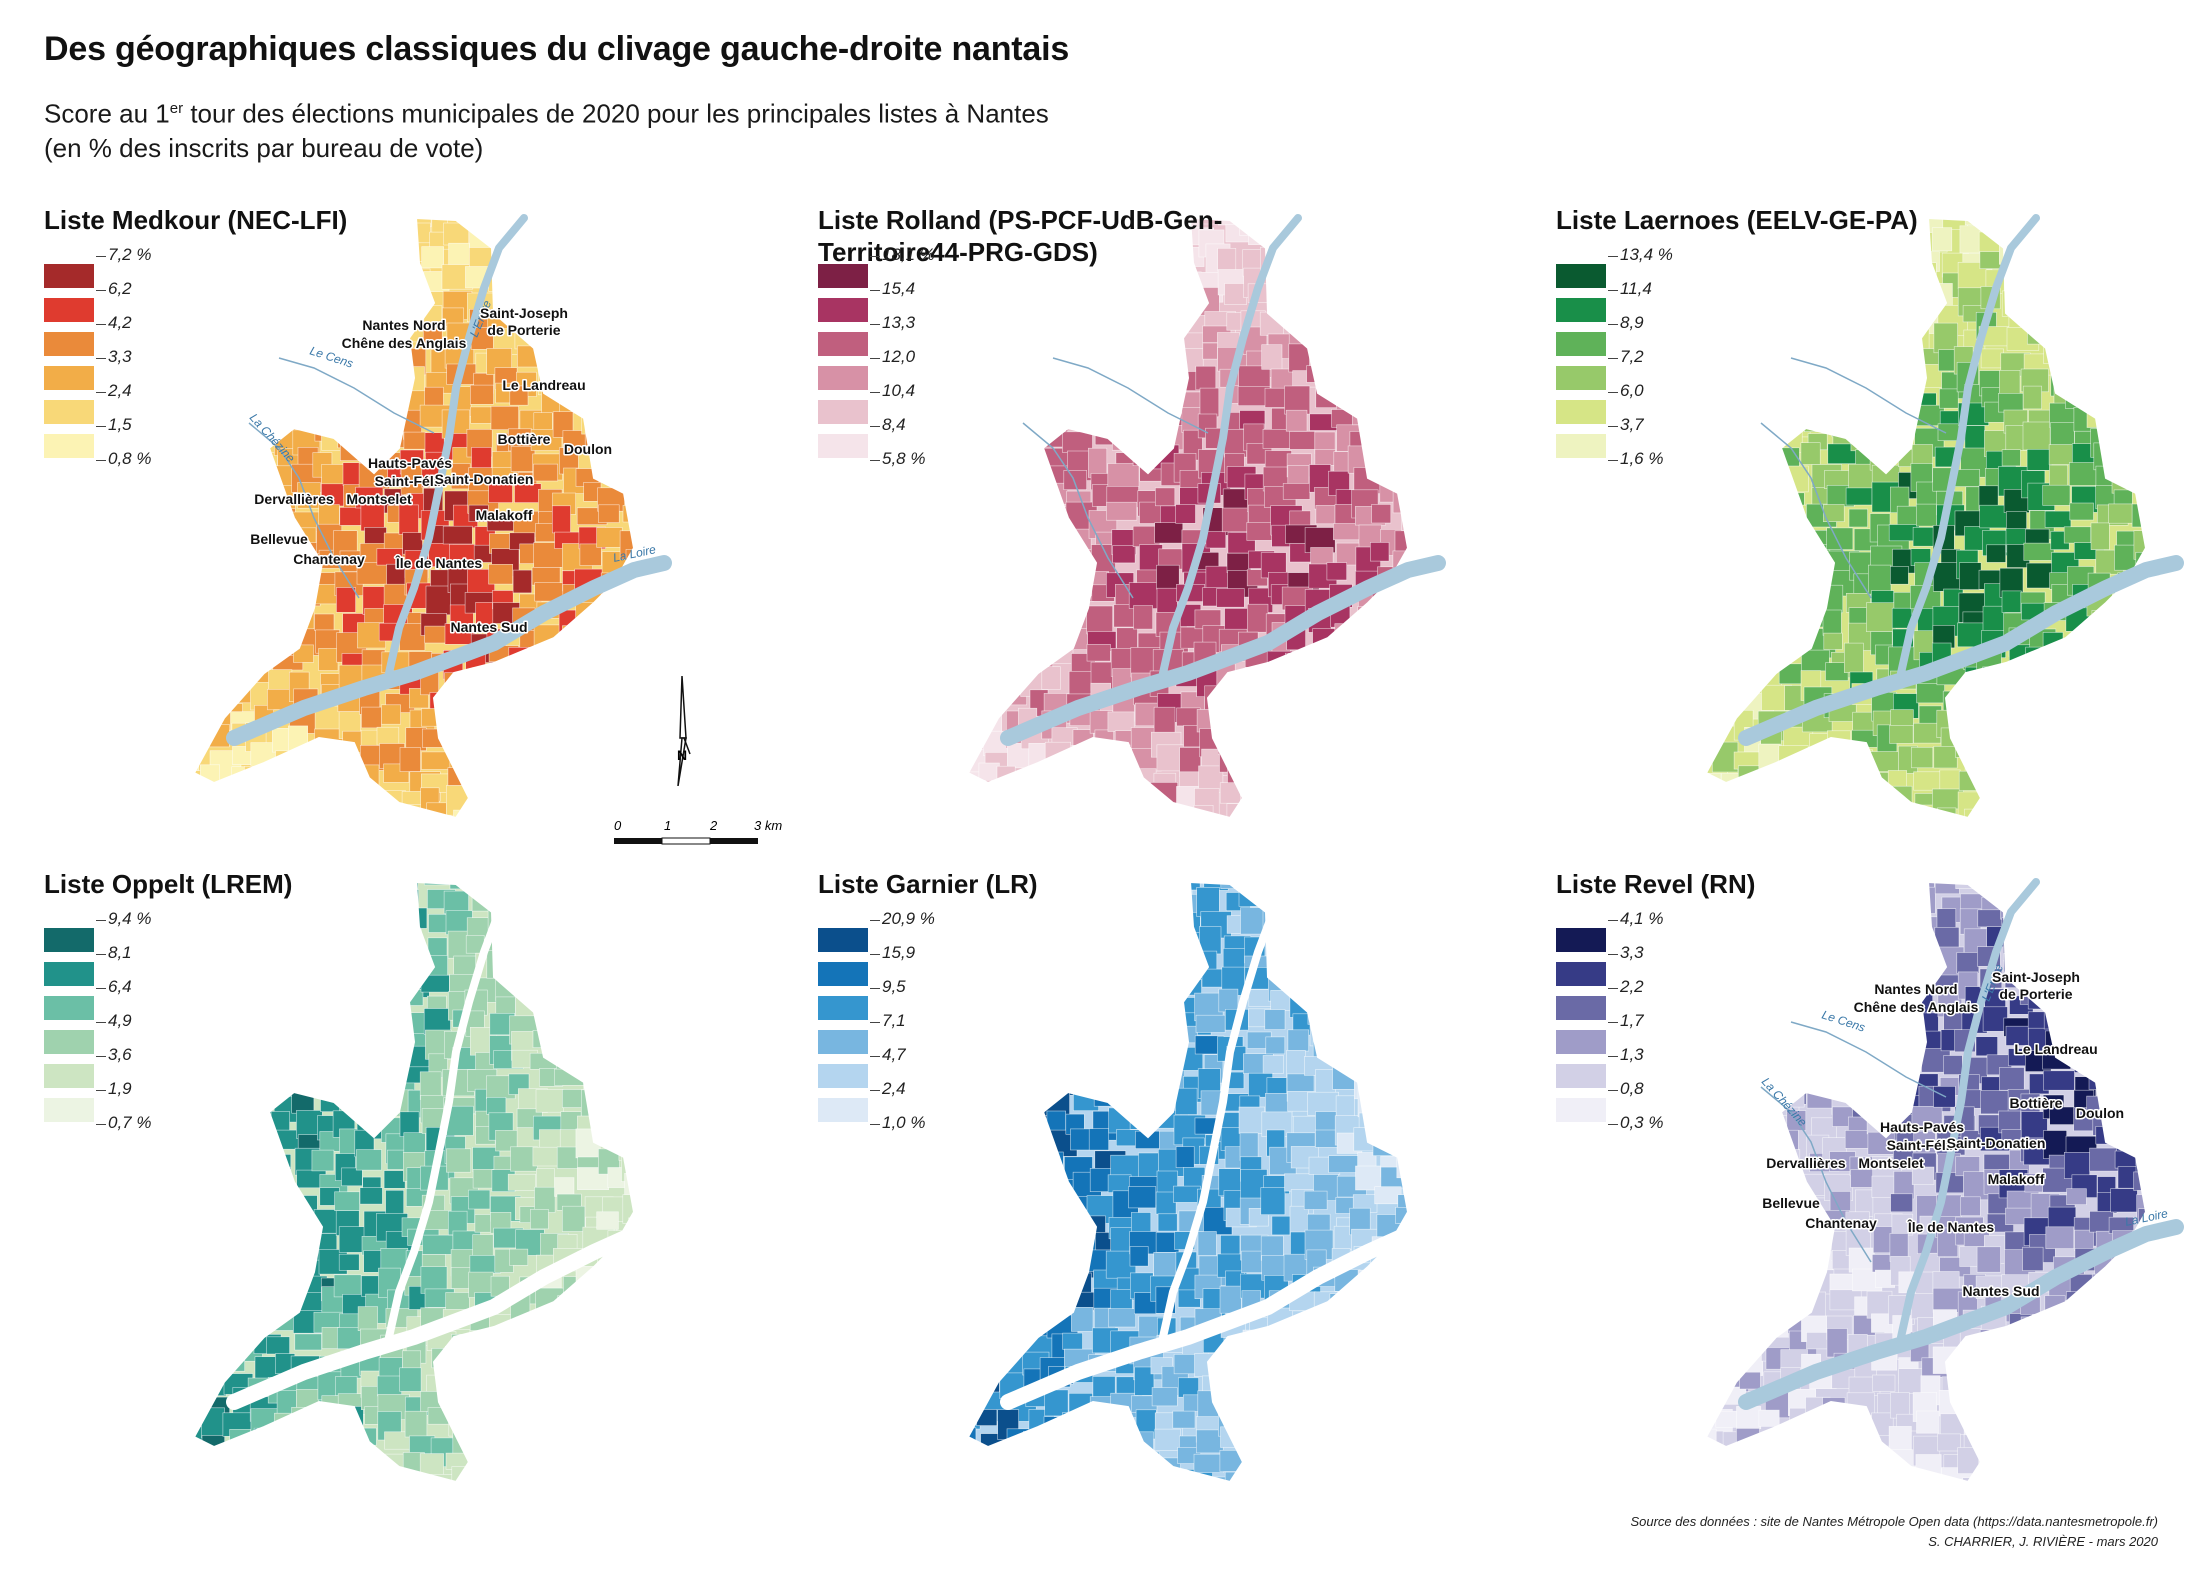 The width and height of the screenshot is (2188, 1576). I want to click on place-label-saint-donatien: Saint-Donatien, so click(1996, 1143).